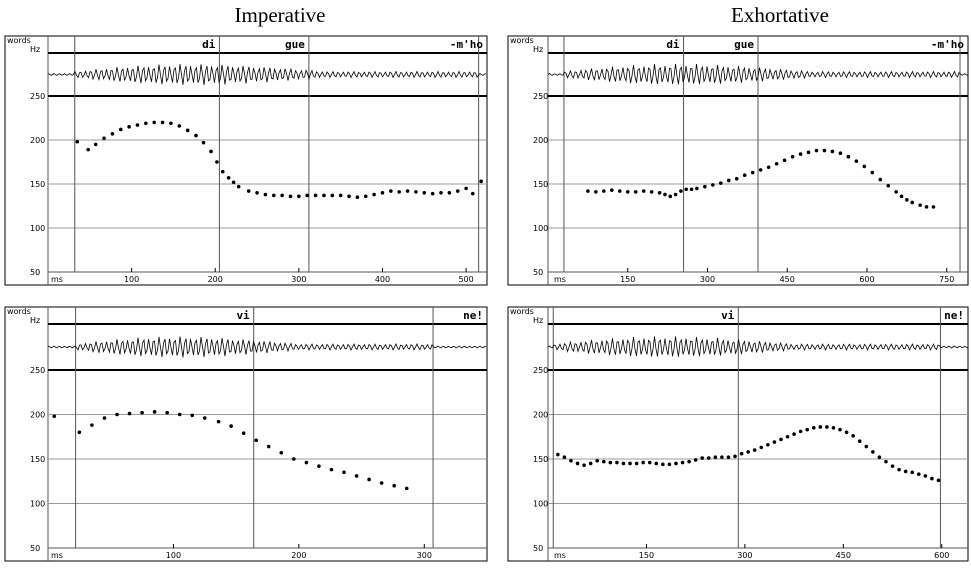  I want to click on hz-axis-label: Hz, so click(35, 49).